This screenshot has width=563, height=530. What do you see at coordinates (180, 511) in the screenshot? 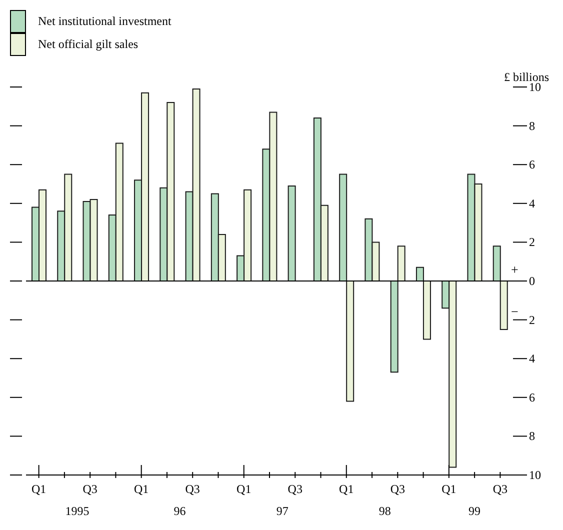
I see `text: 96` at bounding box center [180, 511].